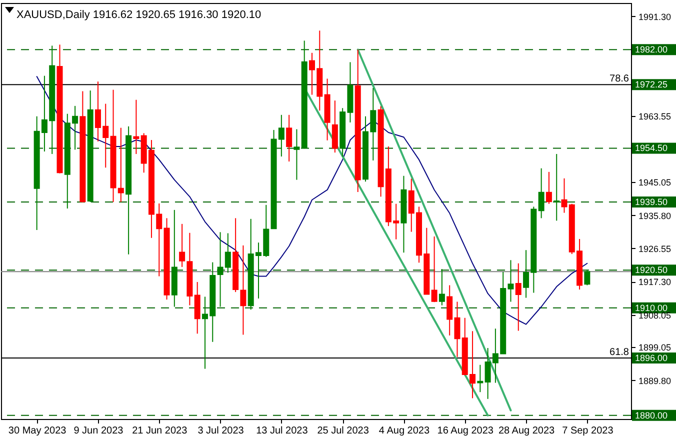  What do you see at coordinates (527, 431) in the screenshot?
I see `x-tick-label: 28 Aug 2023` at bounding box center [527, 431].